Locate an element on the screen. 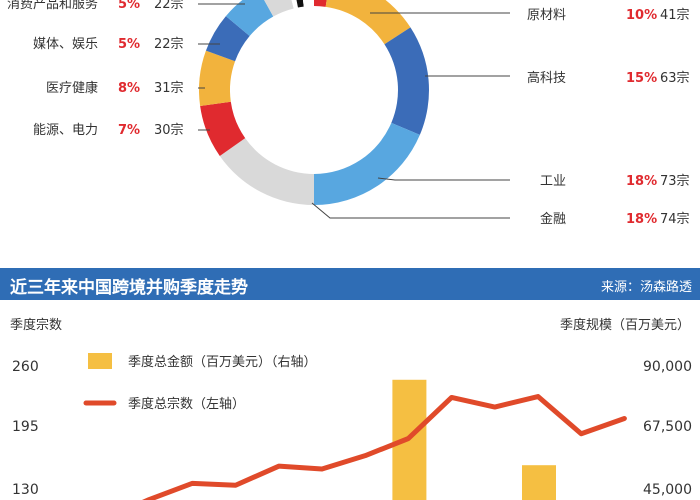 Image resolution: width=700 pixels, height=500 pixels. label-percent: 10% is located at coordinates (641, 15).